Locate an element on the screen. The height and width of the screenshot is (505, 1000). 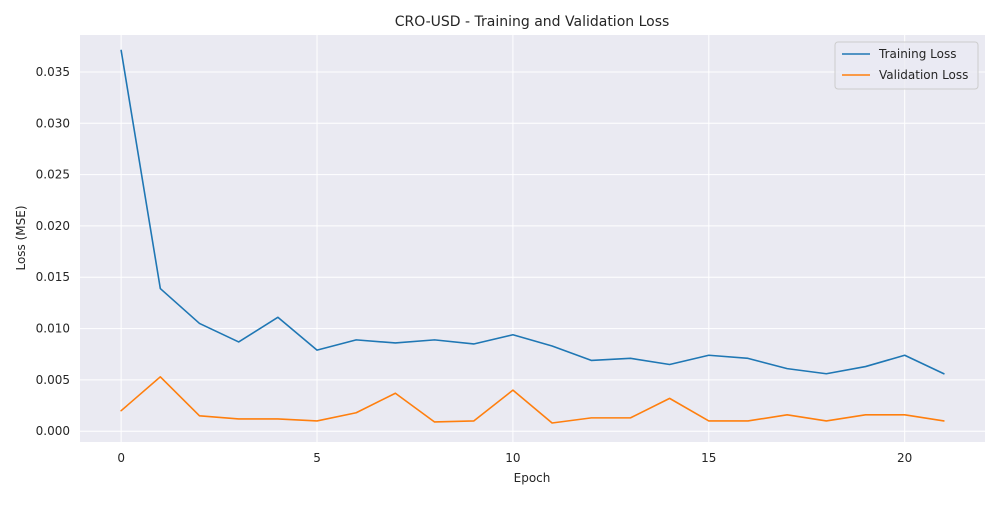
y-tick-label: 0.015 is located at coordinates (53, 277).